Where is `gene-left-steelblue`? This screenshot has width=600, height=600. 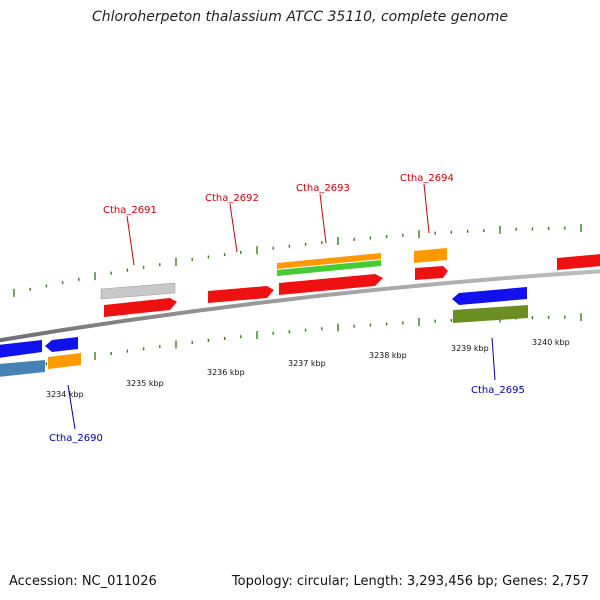 gene-left-steelblue is located at coordinates (22, 368).